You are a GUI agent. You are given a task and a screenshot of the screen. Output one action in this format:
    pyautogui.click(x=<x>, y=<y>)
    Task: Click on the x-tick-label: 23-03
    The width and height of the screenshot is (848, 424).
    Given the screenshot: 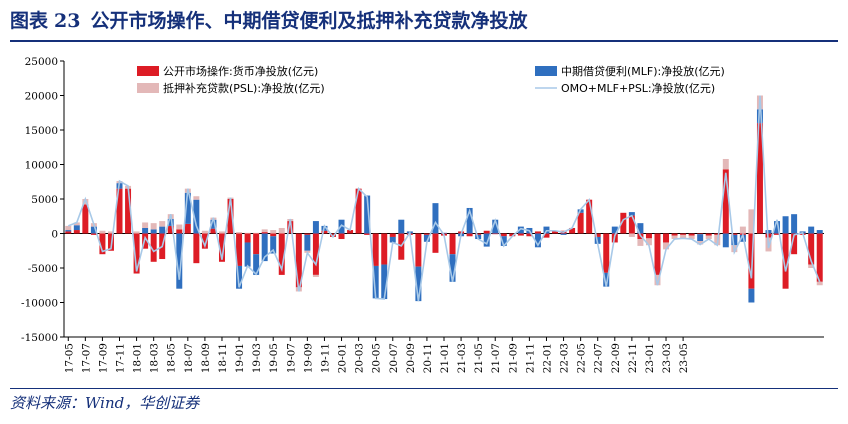 What is the action you would take?
    pyautogui.click(x=667, y=358)
    